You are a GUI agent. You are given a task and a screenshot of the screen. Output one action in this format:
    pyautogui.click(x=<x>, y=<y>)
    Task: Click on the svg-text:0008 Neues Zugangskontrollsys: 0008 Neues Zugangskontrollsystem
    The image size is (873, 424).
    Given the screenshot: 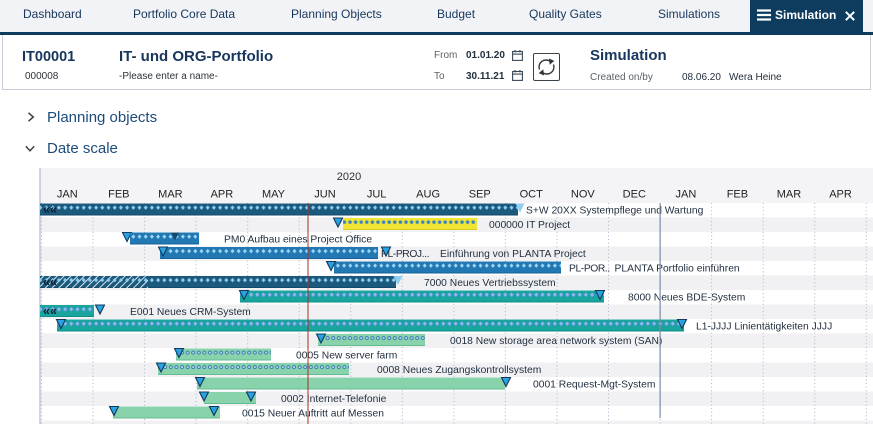 What is the action you would take?
    pyautogui.click(x=459, y=370)
    